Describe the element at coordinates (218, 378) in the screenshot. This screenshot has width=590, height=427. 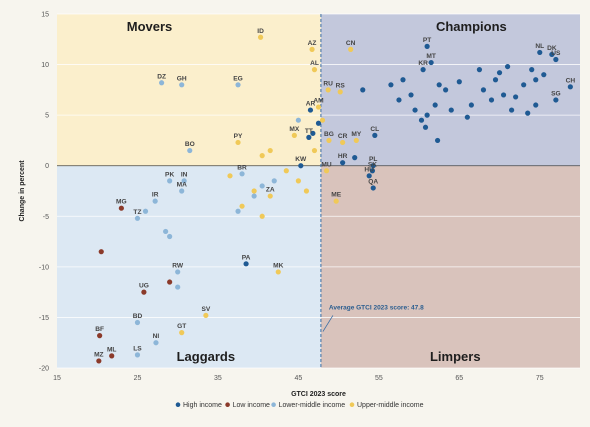
I see `x-tick-label: 35` at that location.